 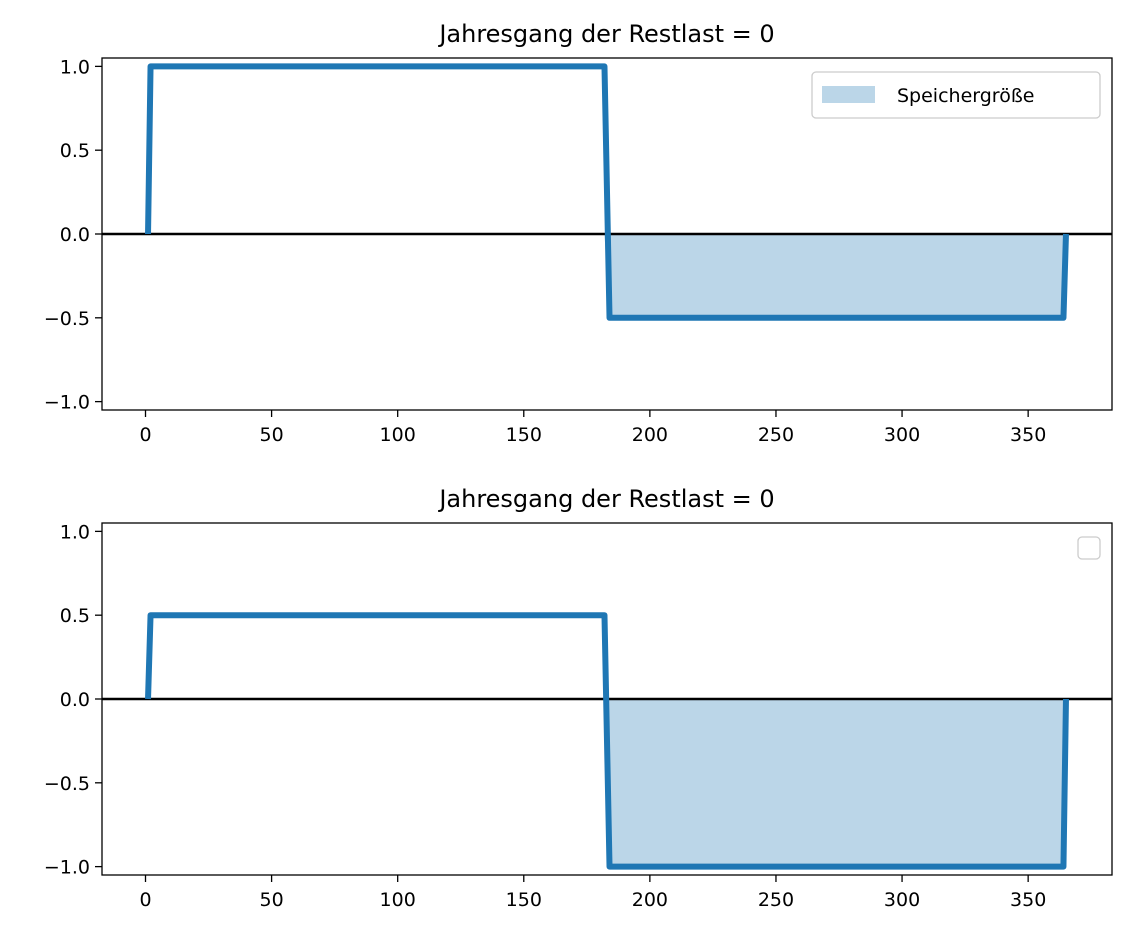 What do you see at coordinates (592, 893) in the screenshot?
I see `x-axis-2: 0 50 100 150 200 250 300 350` at bounding box center [592, 893].